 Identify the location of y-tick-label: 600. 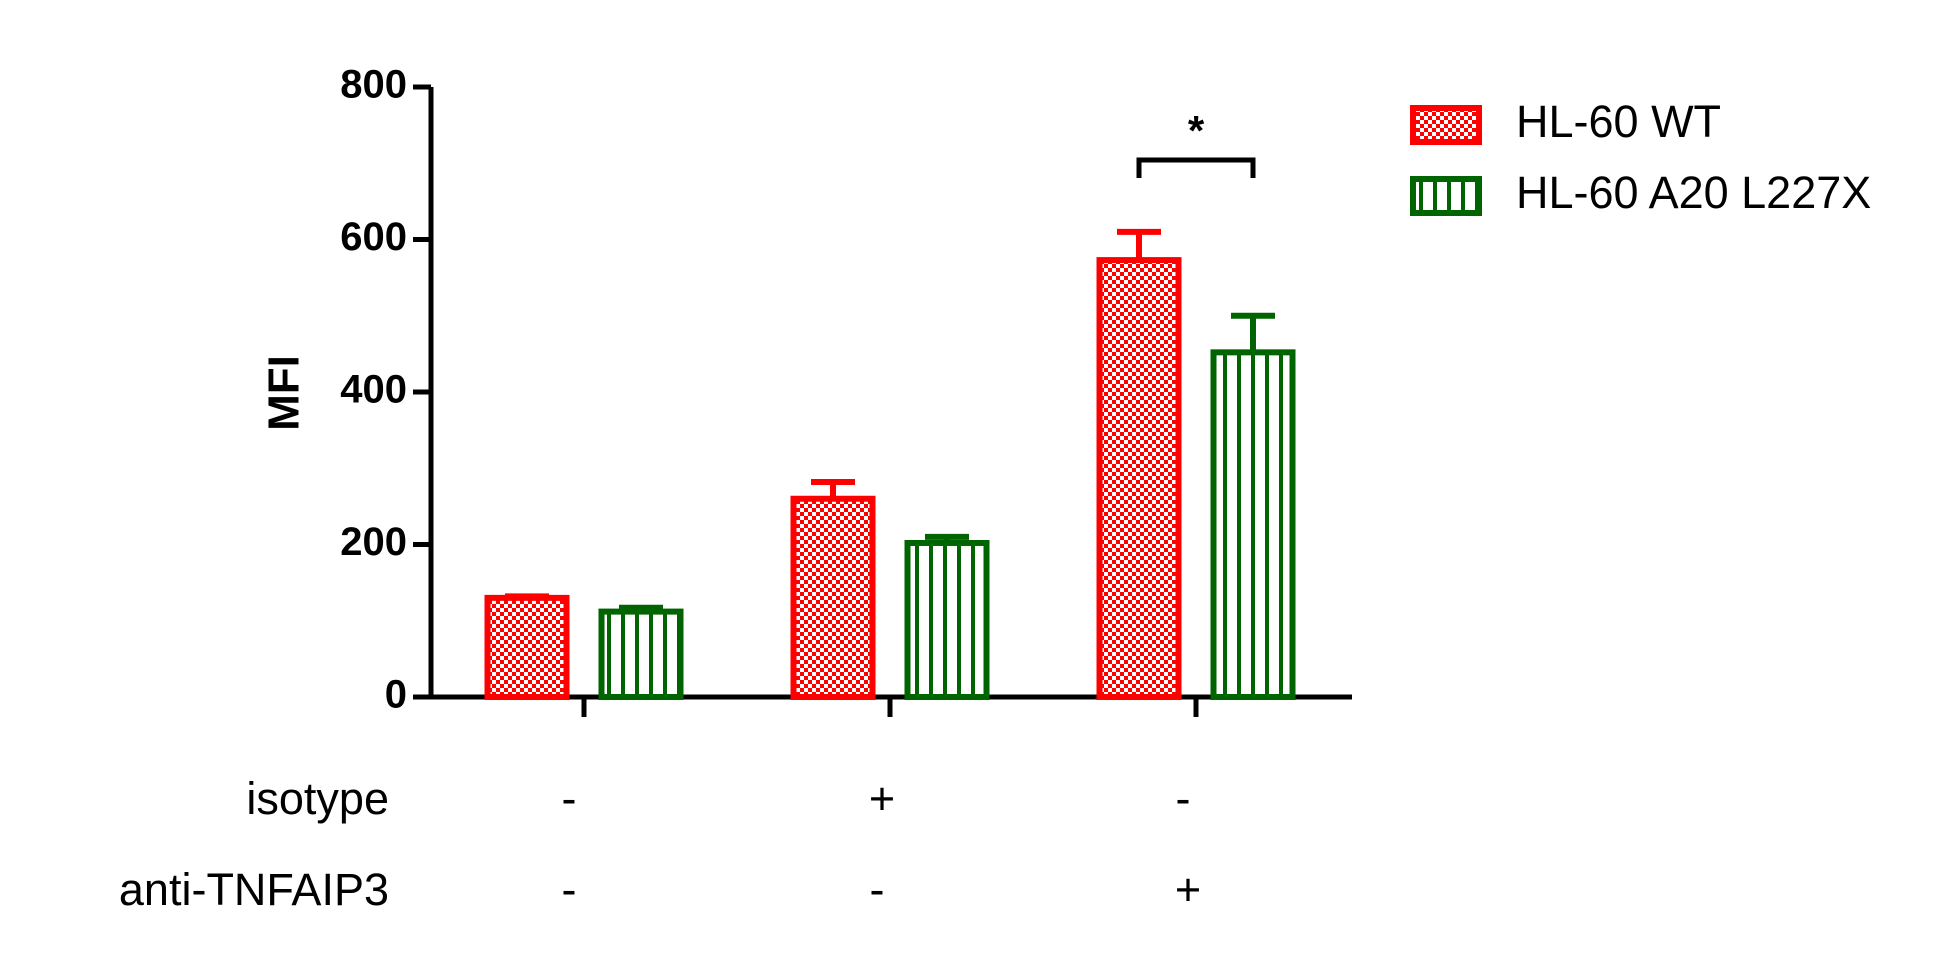
(373, 237).